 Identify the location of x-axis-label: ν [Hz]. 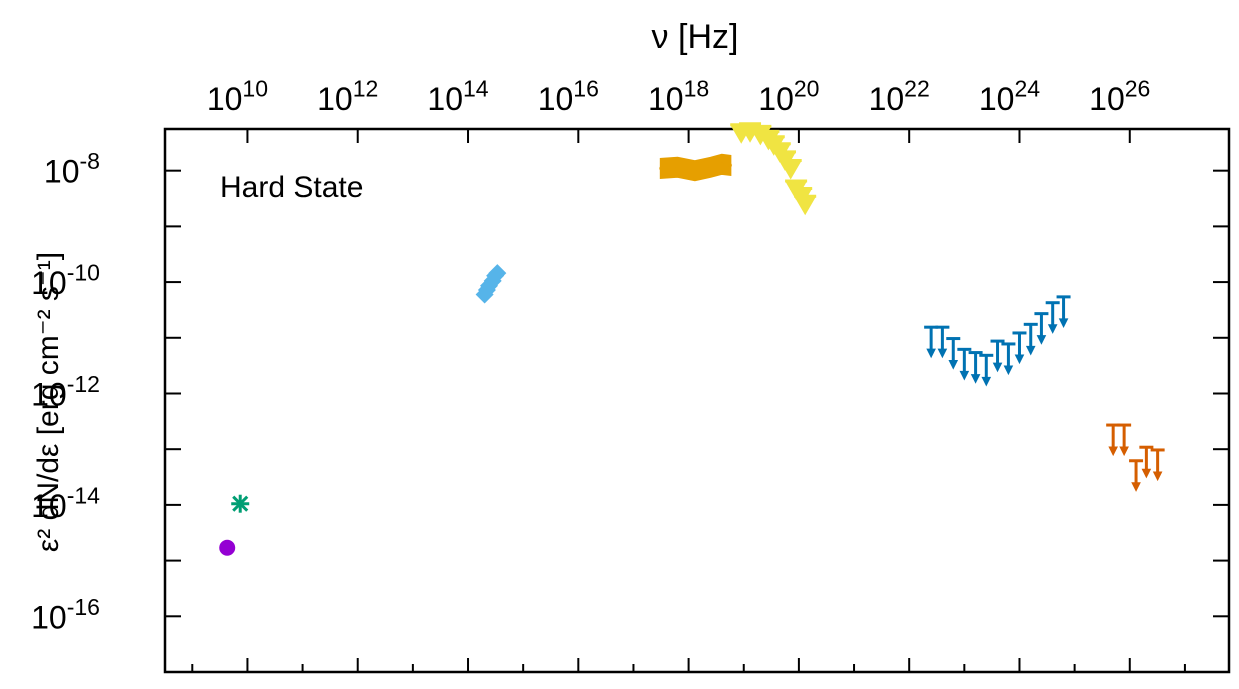
(695, 37).